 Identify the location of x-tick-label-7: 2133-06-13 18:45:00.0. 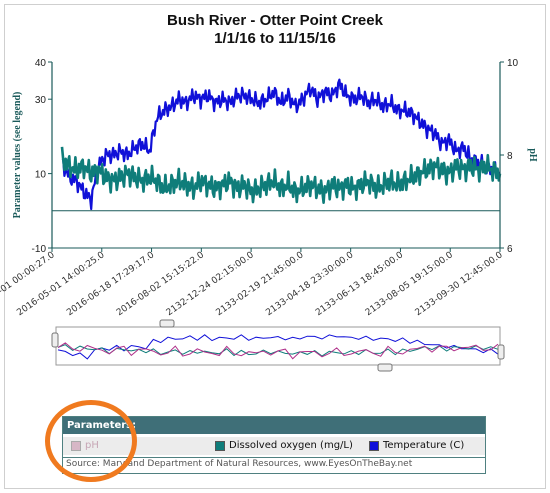
(359, 284).